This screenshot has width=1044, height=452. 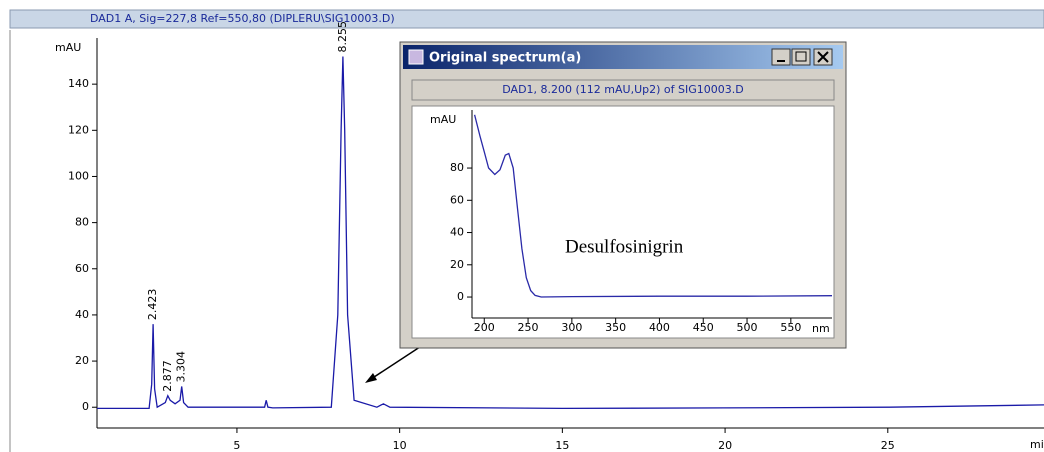 I want to click on peak-label: 8.255, so click(x=342, y=37).